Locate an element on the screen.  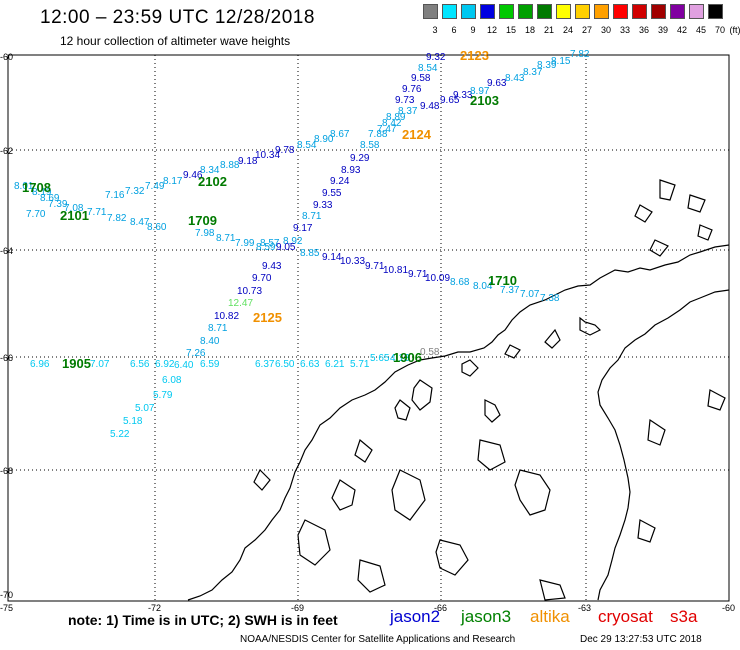
wave-height-label: 8.58 is located at coordinates (370, 145).